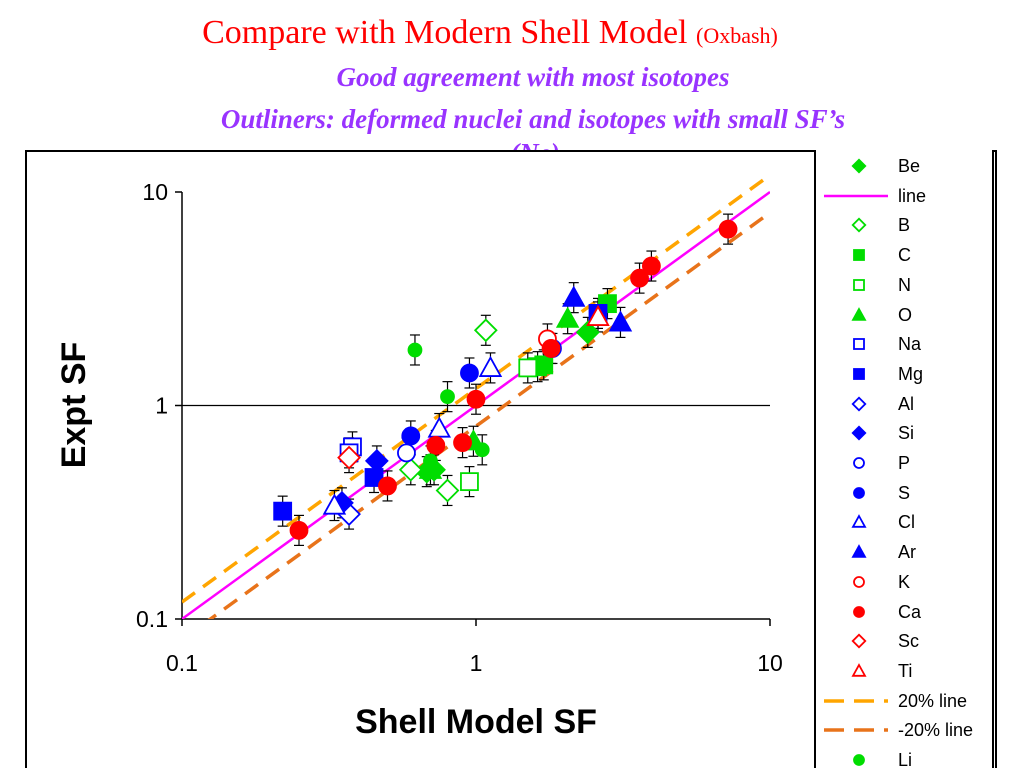 This screenshot has width=1024, height=775. What do you see at coordinates (152, 619) in the screenshot?
I see `y-tick-label: 0.1` at bounding box center [152, 619].